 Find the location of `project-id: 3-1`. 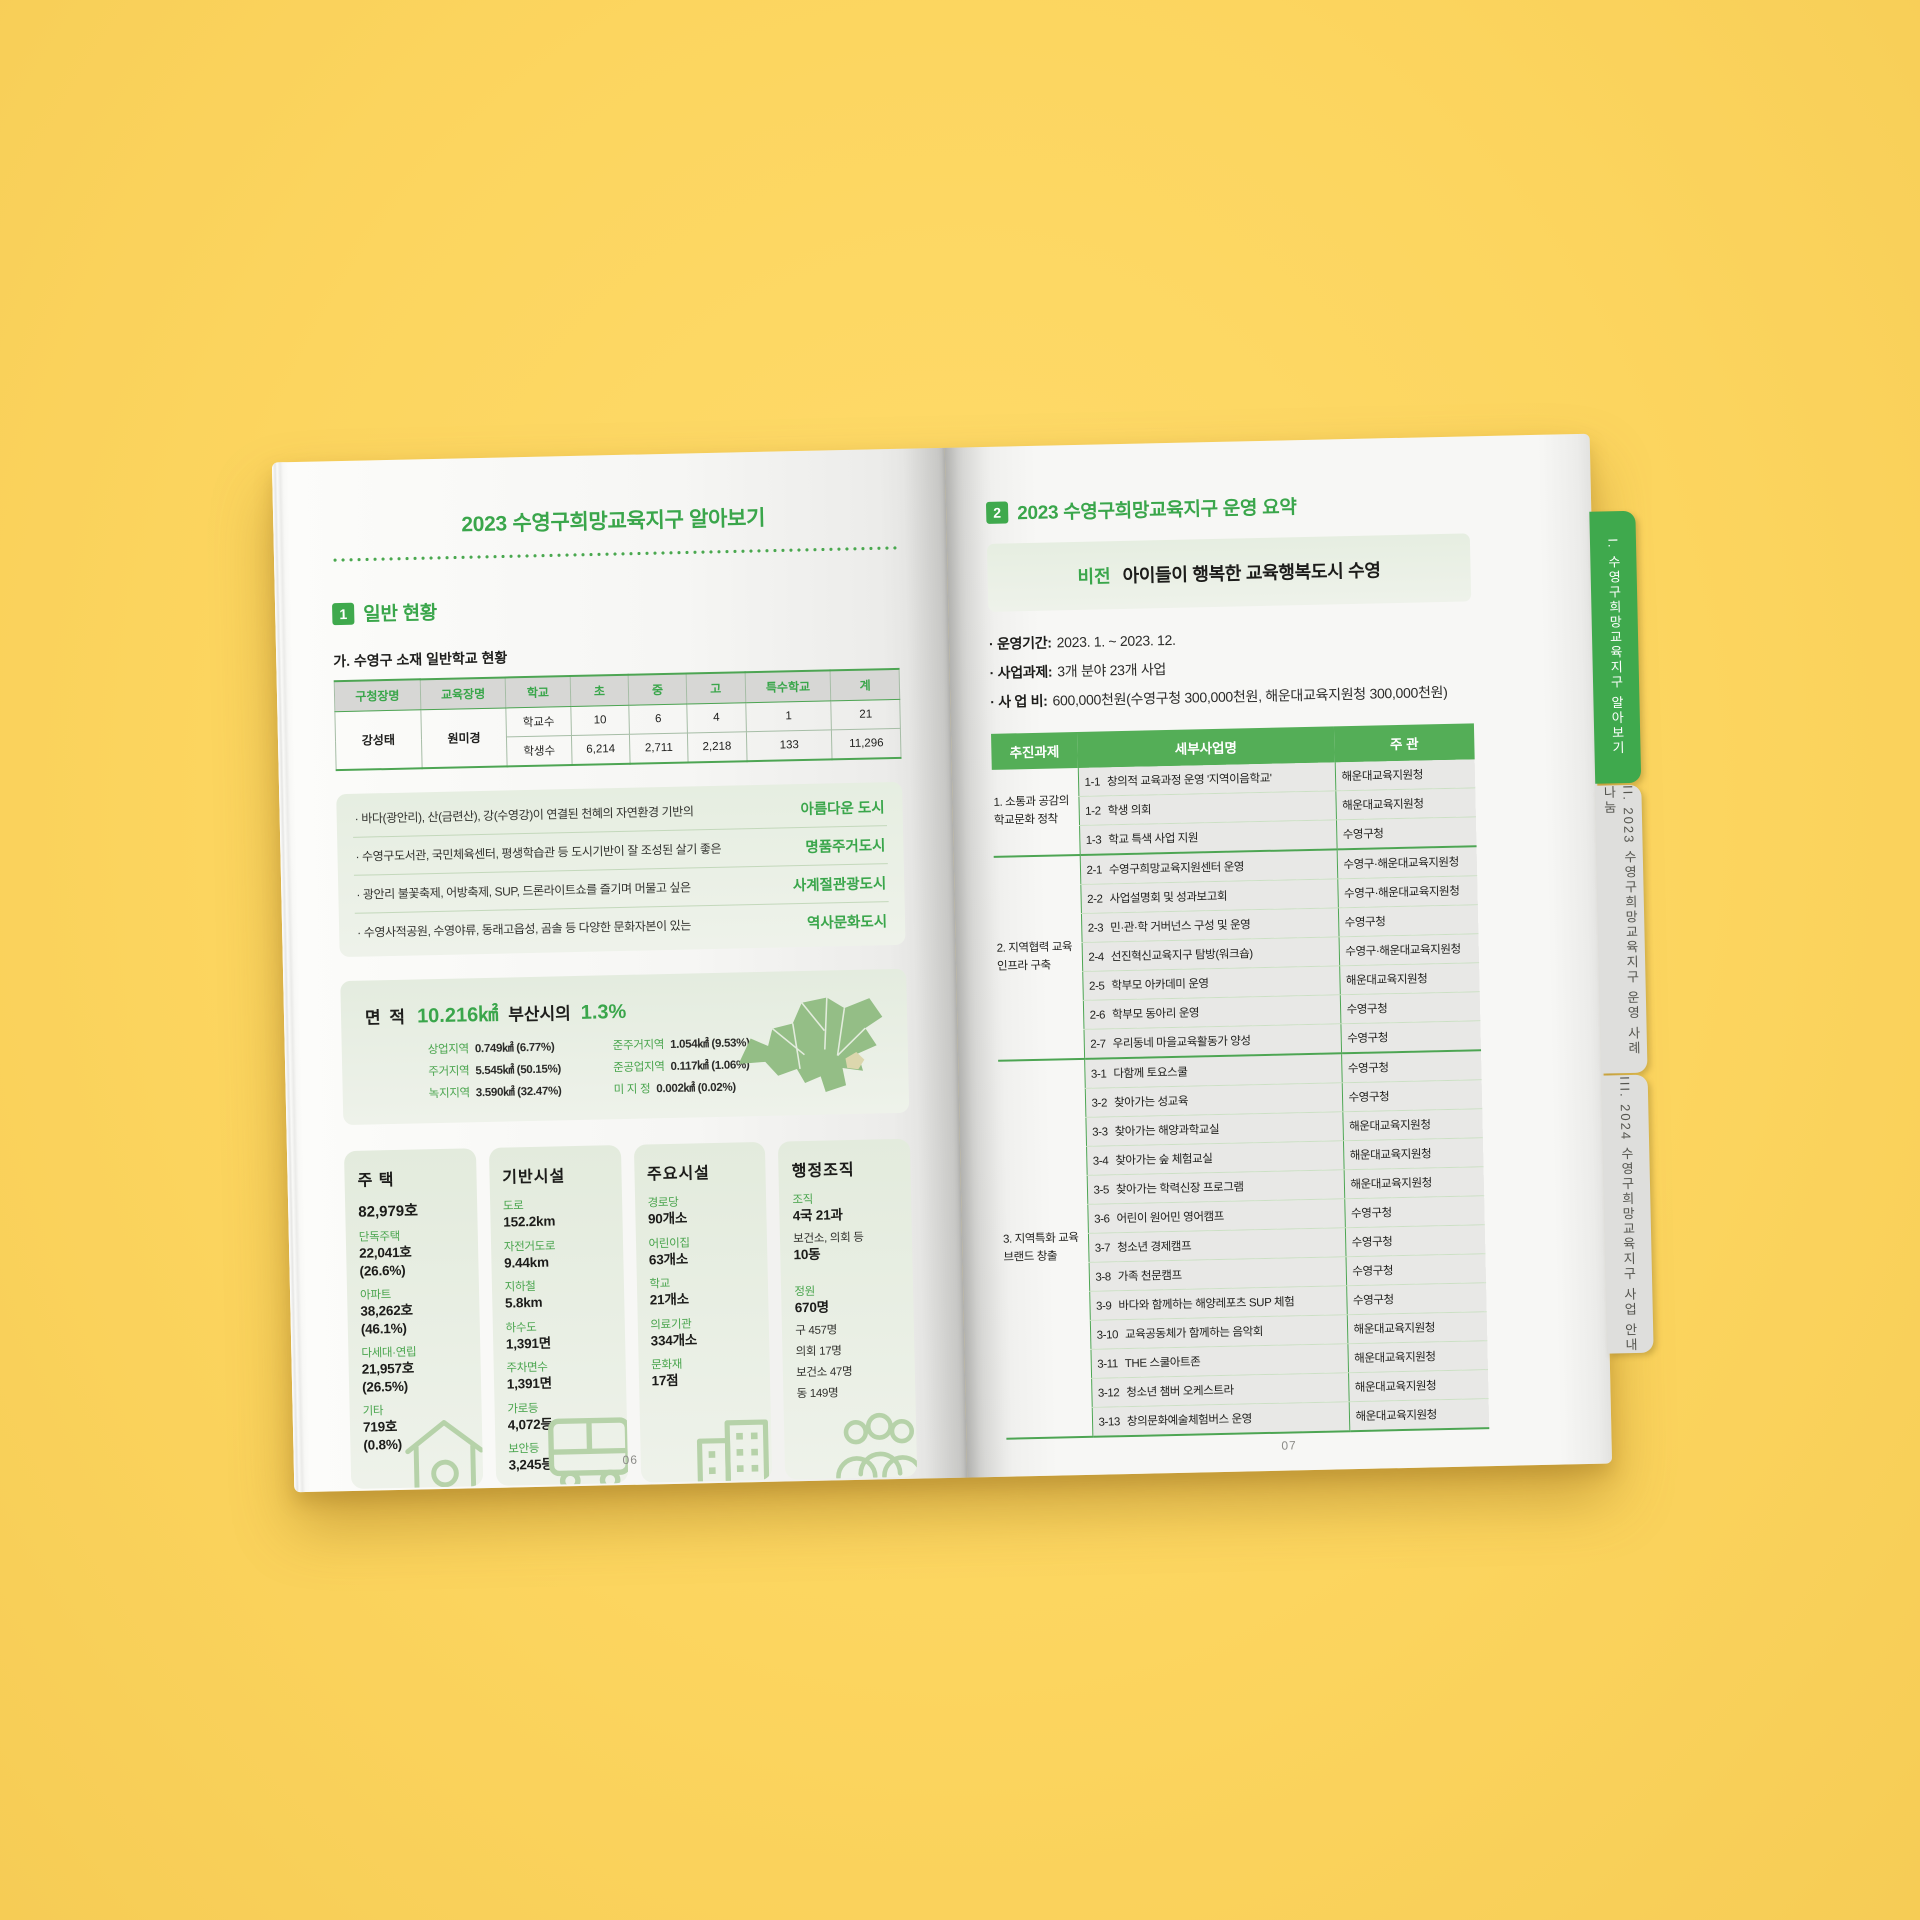

project-id: 3-1 is located at coordinates (1098, 1074).